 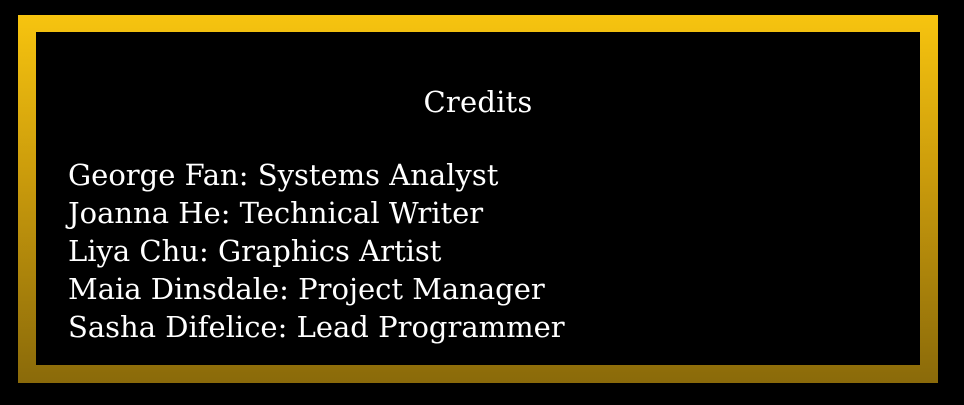 I want to click on credits-title: Credits, so click(x=478, y=102).